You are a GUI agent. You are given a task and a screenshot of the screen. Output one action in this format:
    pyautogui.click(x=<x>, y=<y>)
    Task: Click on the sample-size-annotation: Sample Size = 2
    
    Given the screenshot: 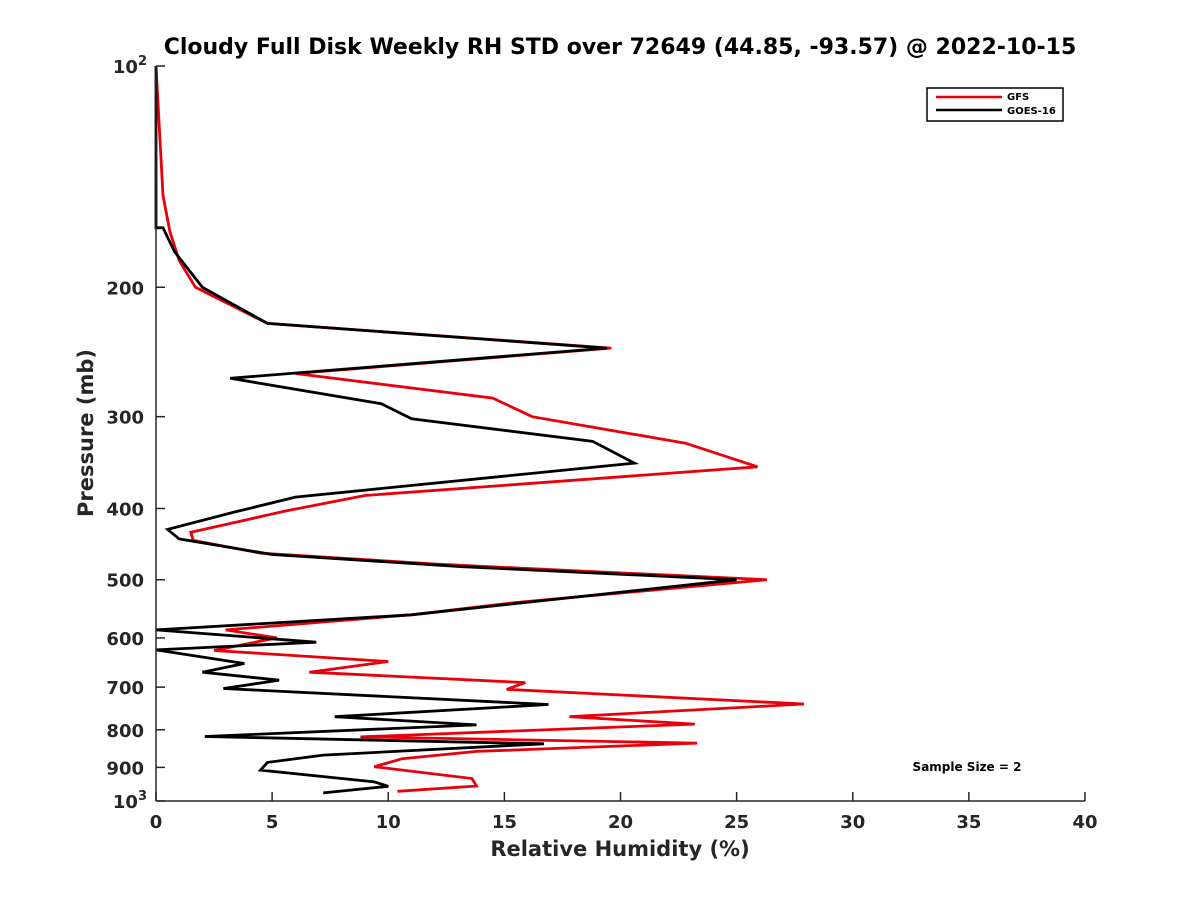 What is the action you would take?
    pyautogui.click(x=967, y=767)
    